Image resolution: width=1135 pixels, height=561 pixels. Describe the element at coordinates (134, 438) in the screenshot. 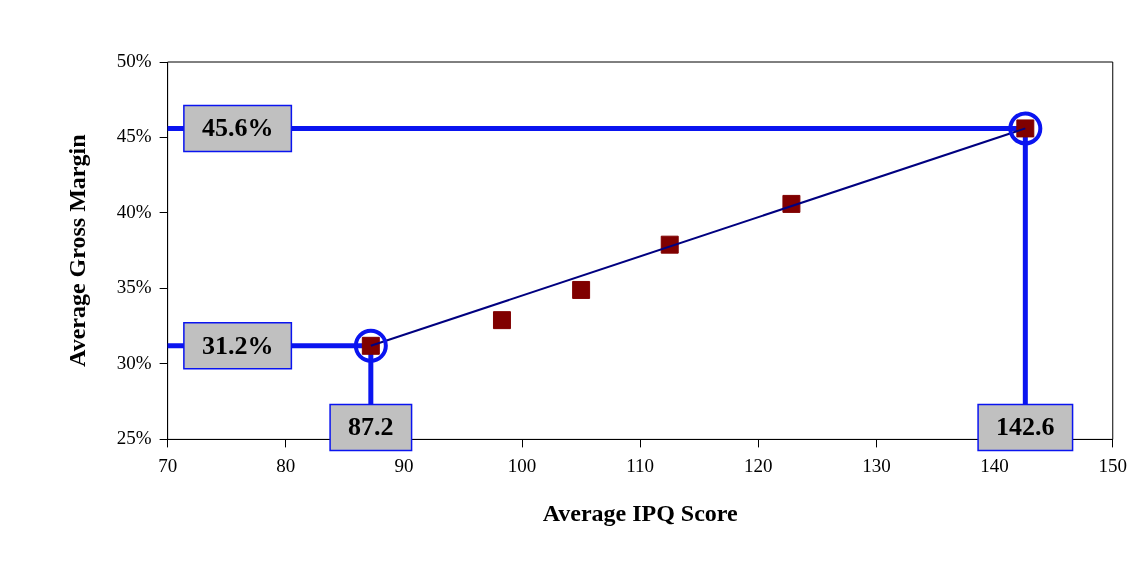

I see `y-tick-label: 25%` at that location.